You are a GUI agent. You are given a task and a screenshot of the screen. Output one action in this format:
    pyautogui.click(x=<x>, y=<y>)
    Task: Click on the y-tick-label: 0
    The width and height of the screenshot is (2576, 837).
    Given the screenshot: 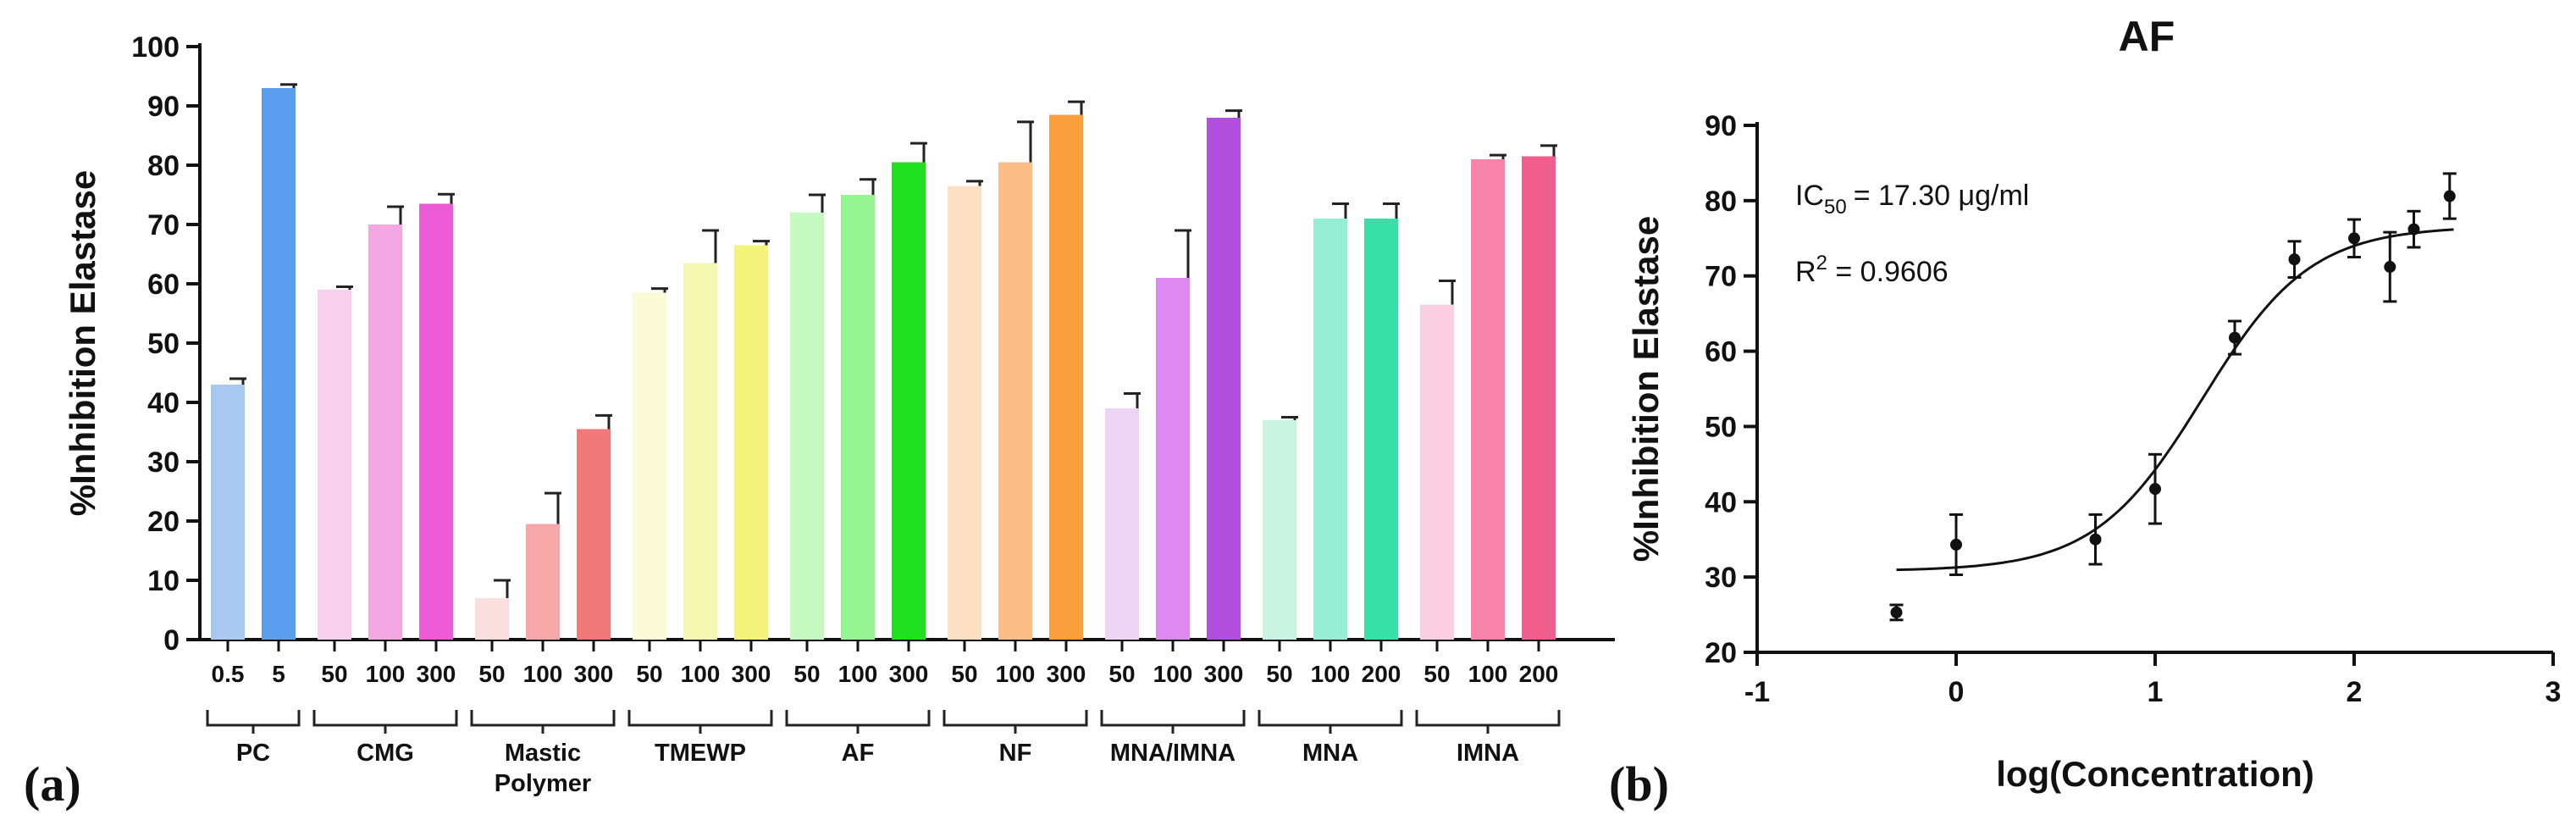 What is the action you would take?
    pyautogui.click(x=171, y=640)
    